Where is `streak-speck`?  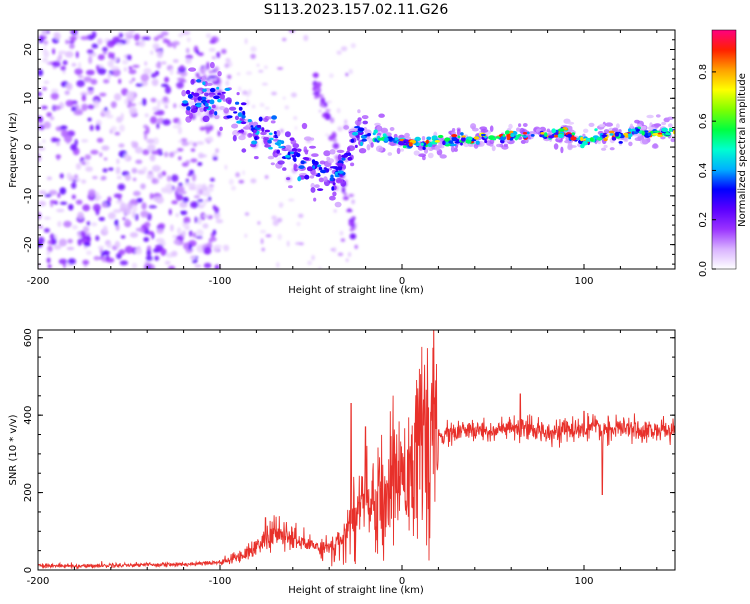 streak-speck is located at coordinates (352, 229).